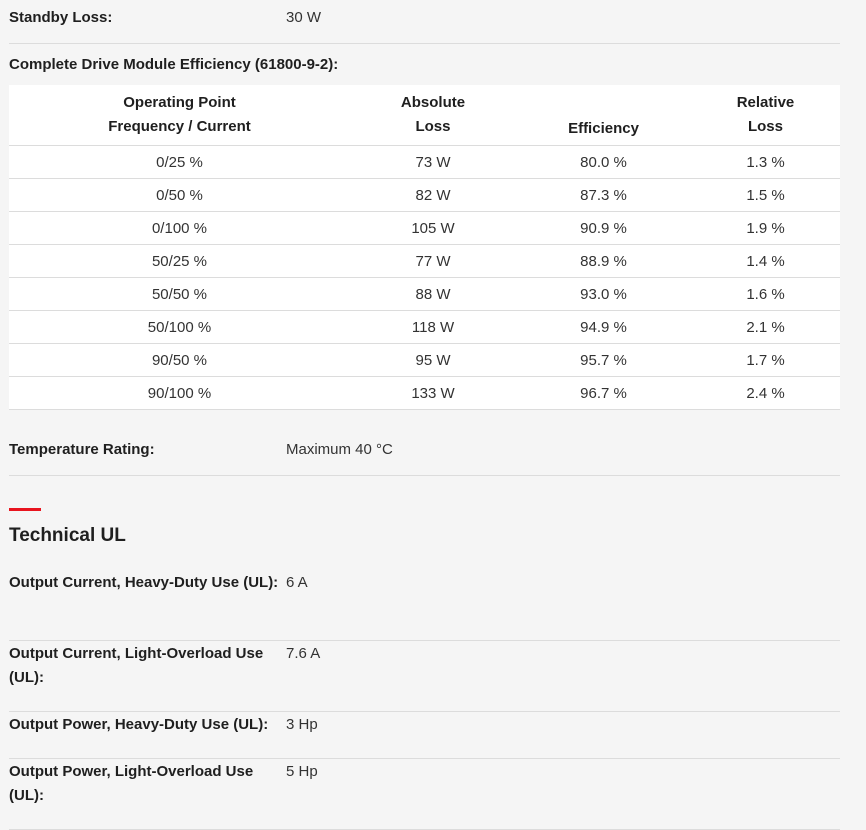  Describe the element at coordinates (297, 582) in the screenshot. I see `spec-value: 6 A` at that location.